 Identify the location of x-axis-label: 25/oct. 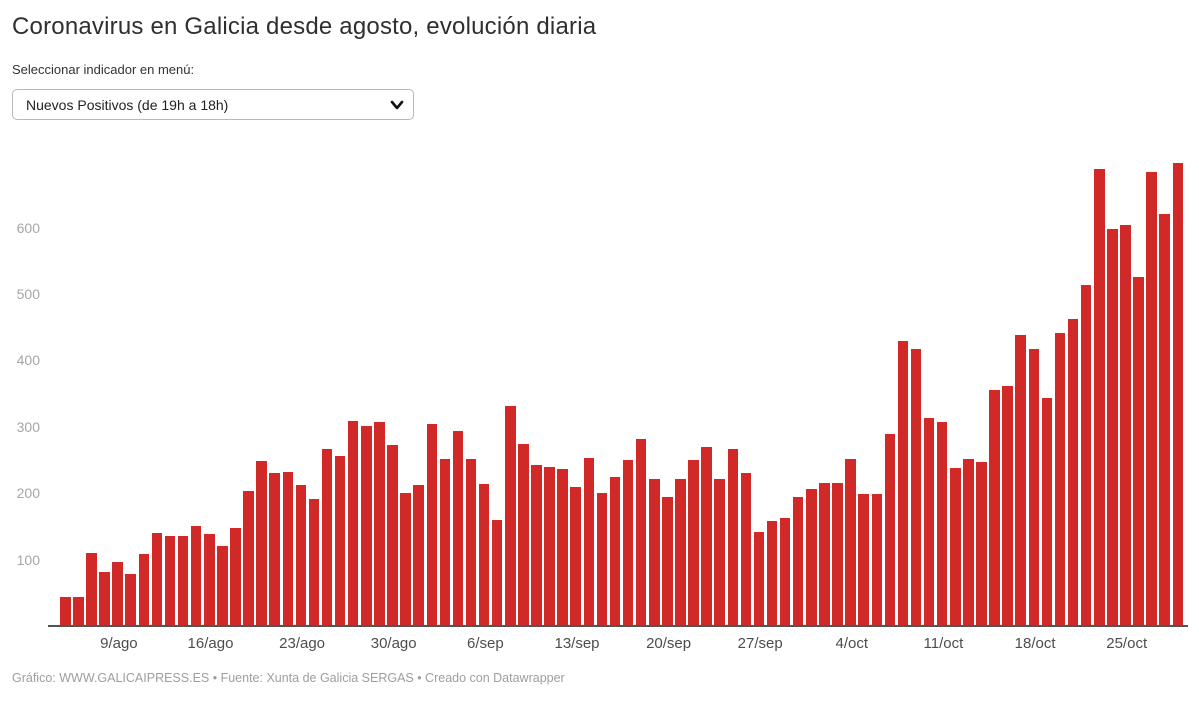
(1127, 643).